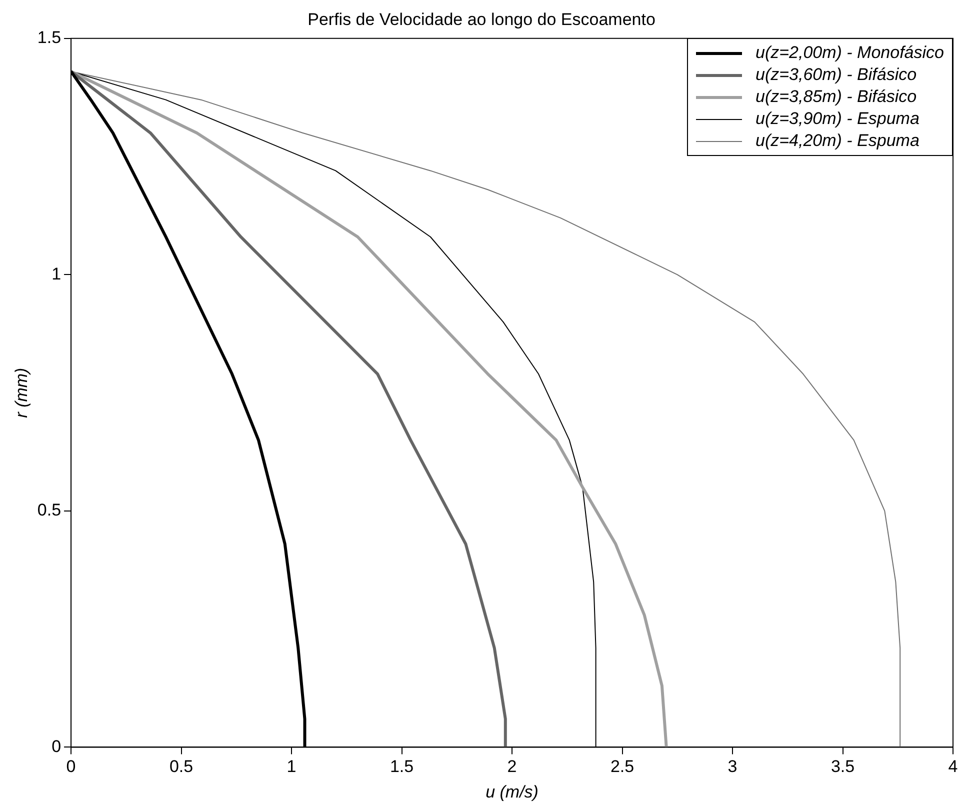 The width and height of the screenshot is (965, 809). I want to click on legend-label: u(z=2,00m) - Monofásico, so click(850, 53).